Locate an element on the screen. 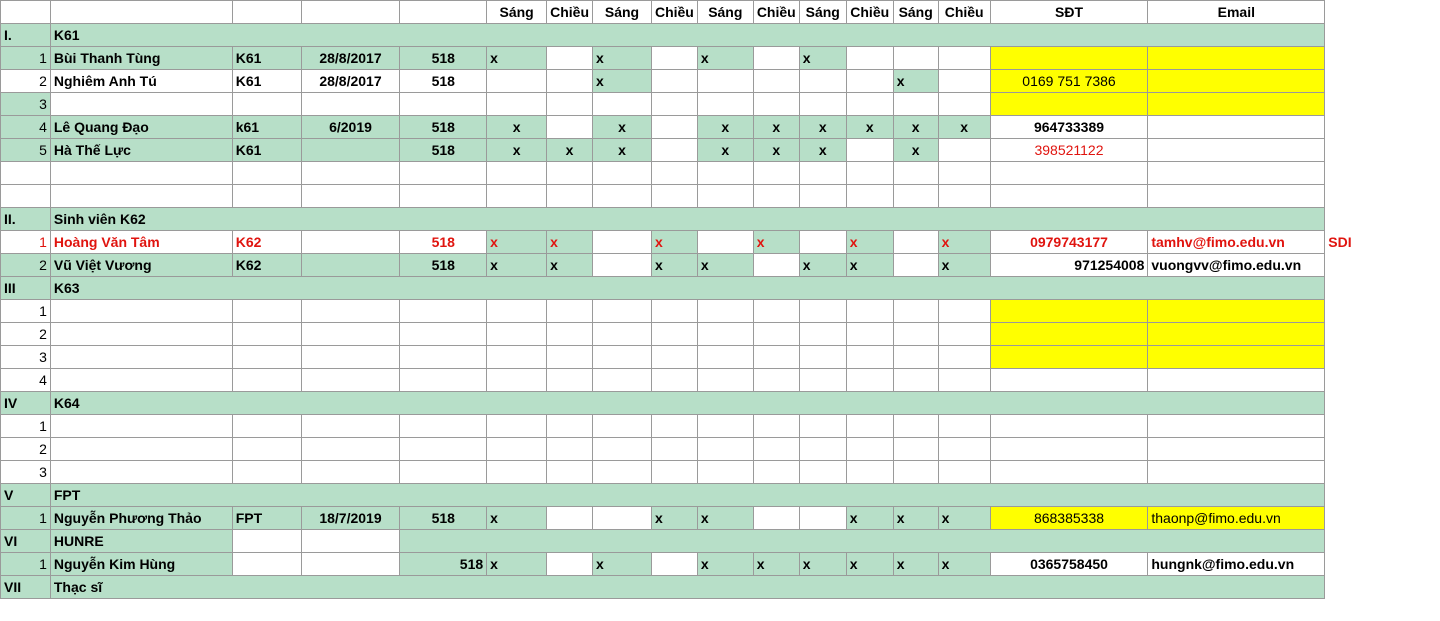 Image resolution: width=1440 pixels, height=621 pixels. section-number: III is located at coordinates (25, 288).